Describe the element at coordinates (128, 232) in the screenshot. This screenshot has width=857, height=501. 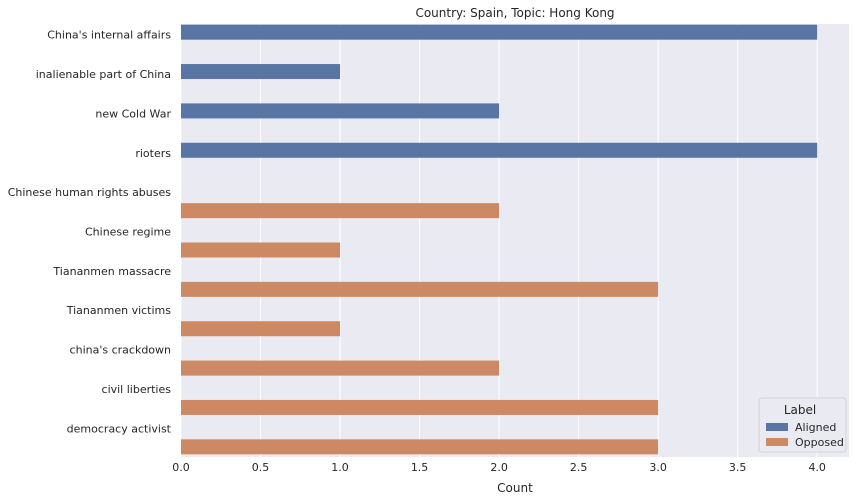
I see `y-tick-label: Chinese regime` at that location.